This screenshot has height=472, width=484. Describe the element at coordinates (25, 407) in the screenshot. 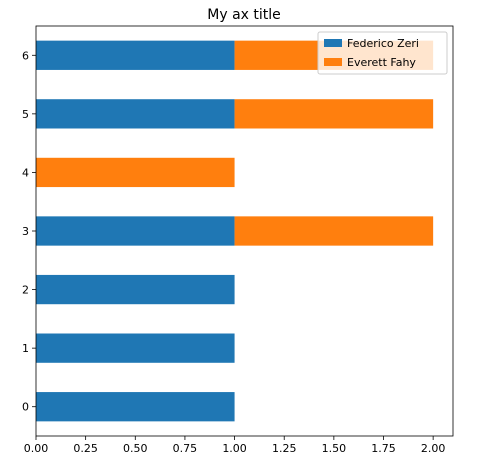

I see `y-tick-label-0: 0` at that location.